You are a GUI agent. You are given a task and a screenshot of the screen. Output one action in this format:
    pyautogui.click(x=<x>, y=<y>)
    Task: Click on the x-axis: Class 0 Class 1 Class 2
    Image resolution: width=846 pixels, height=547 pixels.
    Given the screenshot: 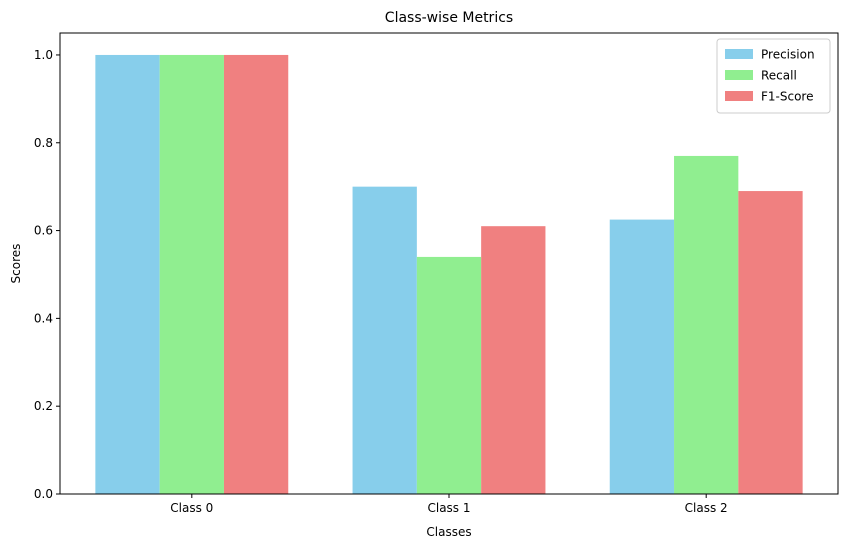 What is the action you would take?
    pyautogui.click(x=449, y=504)
    